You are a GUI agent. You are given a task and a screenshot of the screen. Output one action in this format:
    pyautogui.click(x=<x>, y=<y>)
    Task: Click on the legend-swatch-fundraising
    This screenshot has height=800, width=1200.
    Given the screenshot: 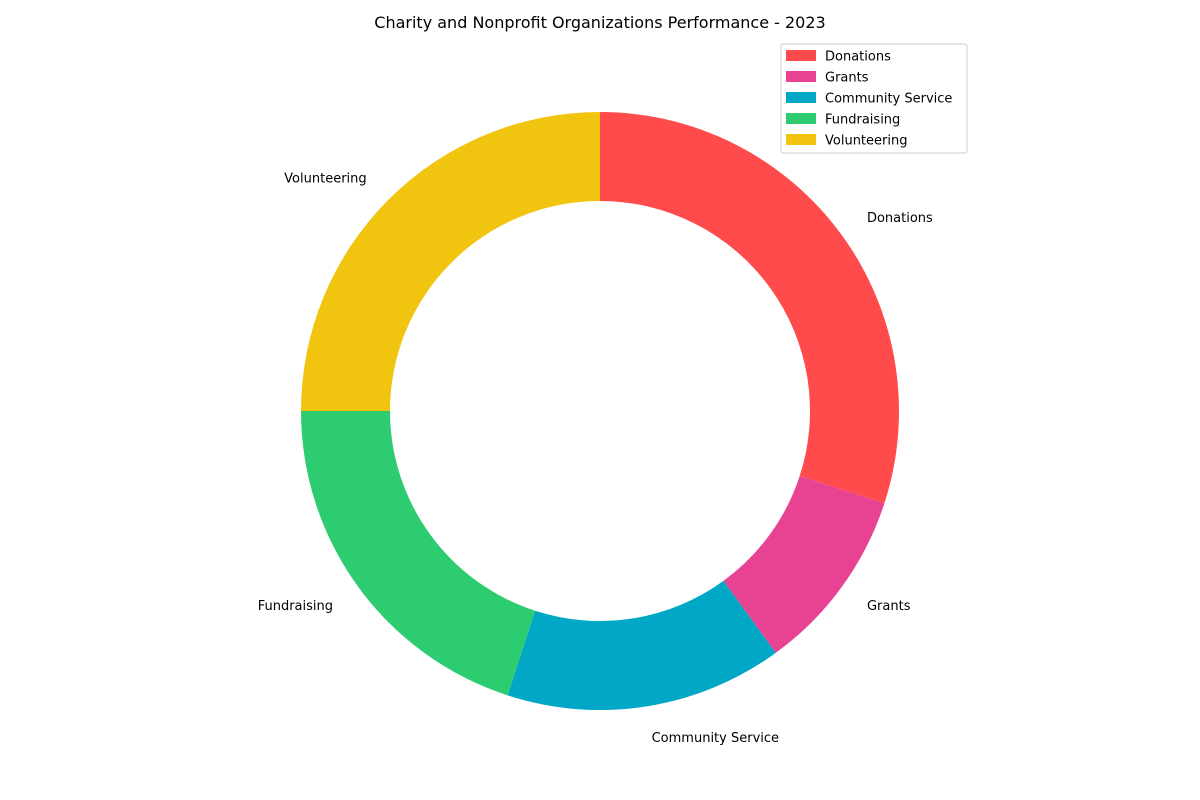 What is the action you would take?
    pyautogui.click(x=801, y=118)
    